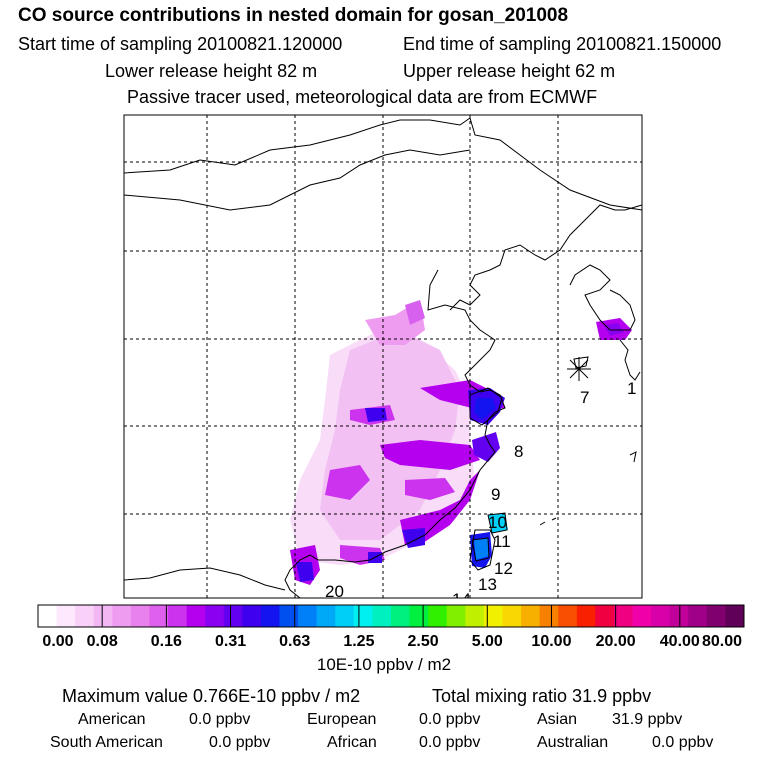 Image resolution: width=768 pixels, height=768 pixels. Describe the element at coordinates (384, 664) in the screenshot. I see `colorbar-unit-label: 10E-10 ppbv / m2` at that location.